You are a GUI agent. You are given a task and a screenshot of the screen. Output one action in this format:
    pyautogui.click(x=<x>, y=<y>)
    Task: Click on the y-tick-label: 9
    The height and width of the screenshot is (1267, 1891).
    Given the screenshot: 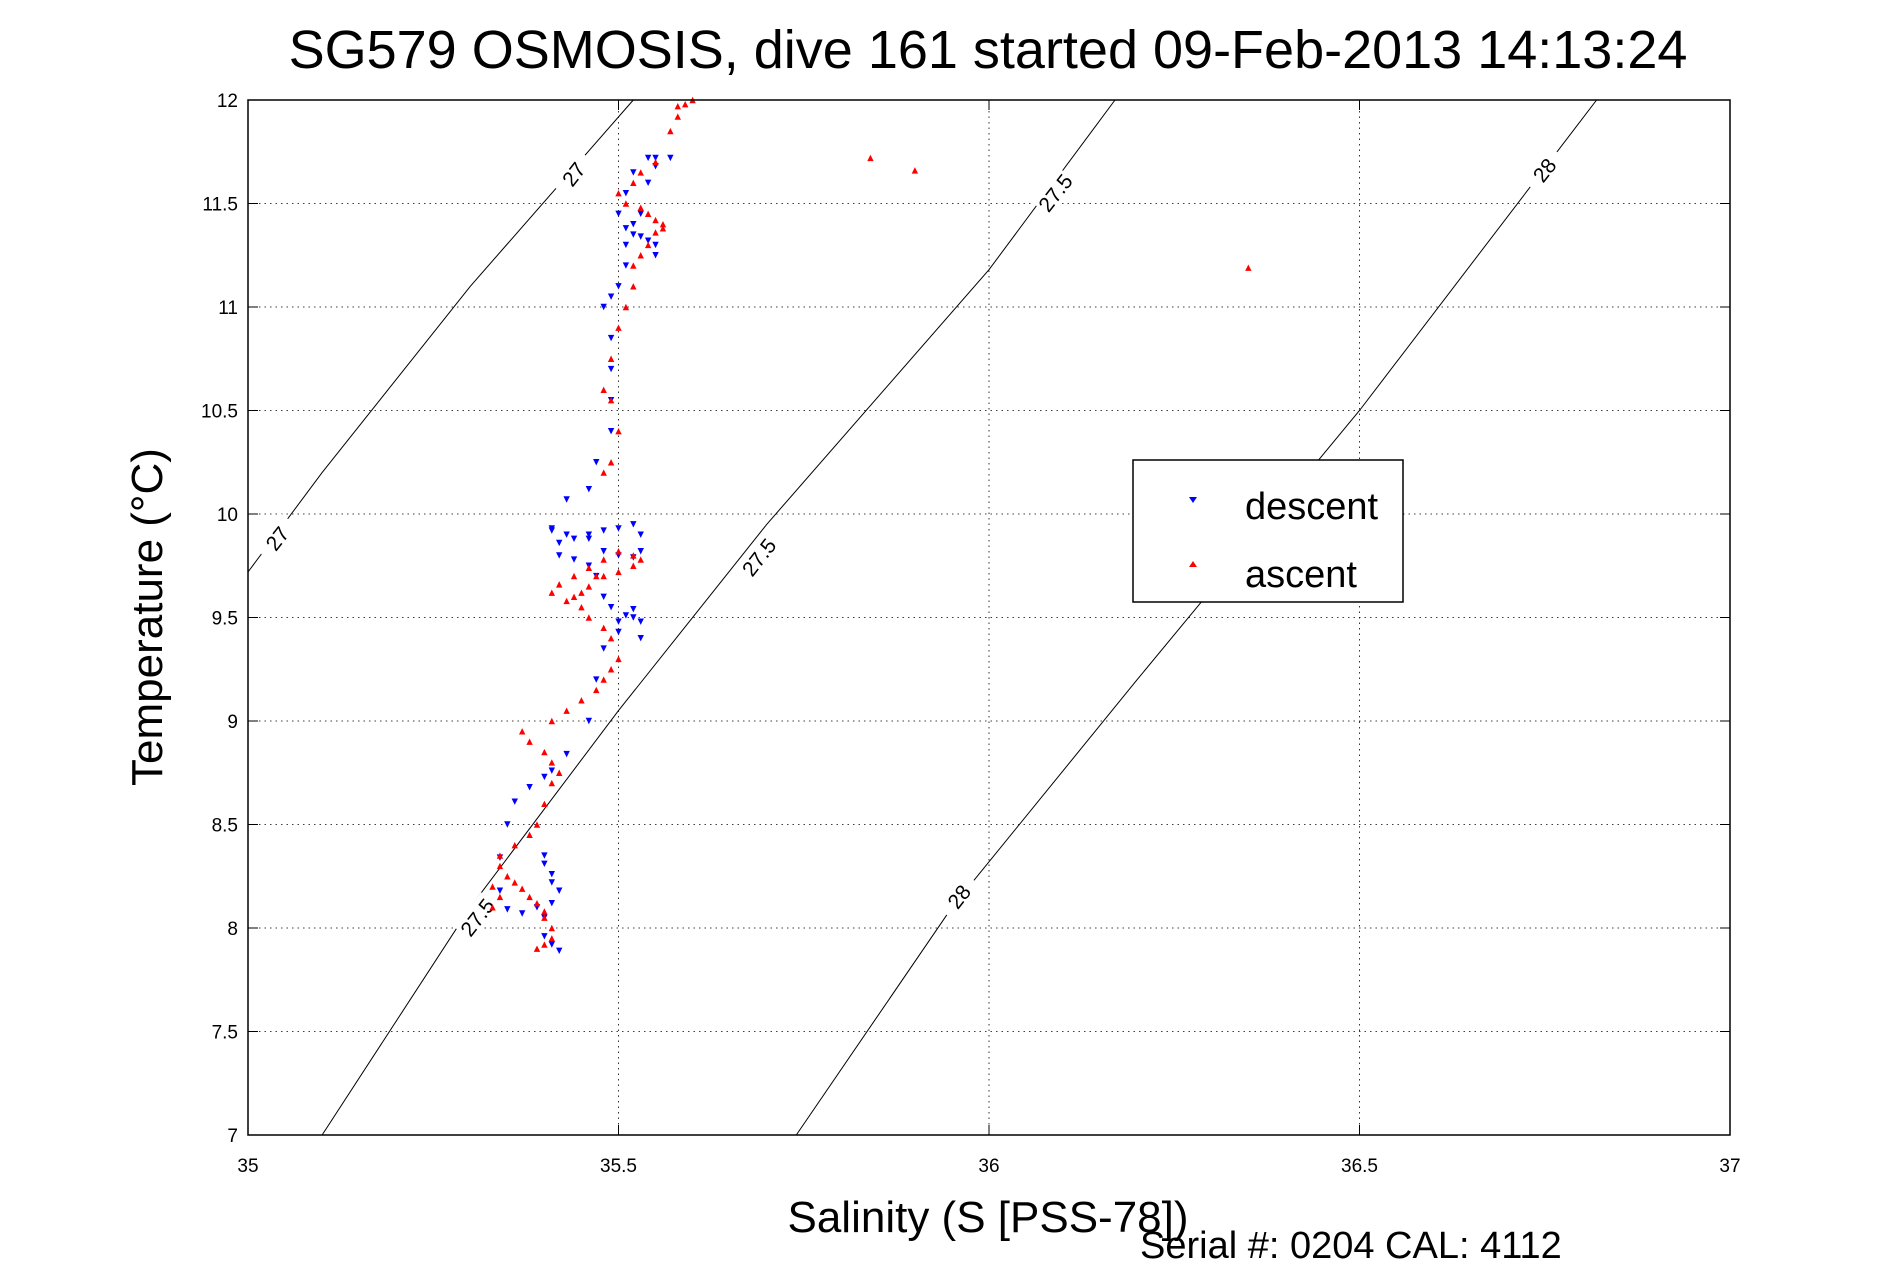 What is the action you would take?
    pyautogui.click(x=232, y=722)
    